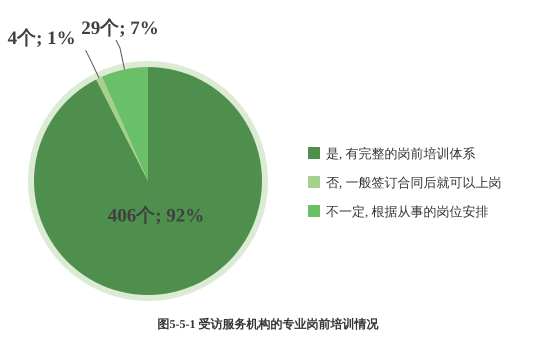 The width and height of the screenshot is (537, 362). Describe the element at coordinates (120, 28) in the screenshot. I see `data-label: 29个; 7%` at that location.